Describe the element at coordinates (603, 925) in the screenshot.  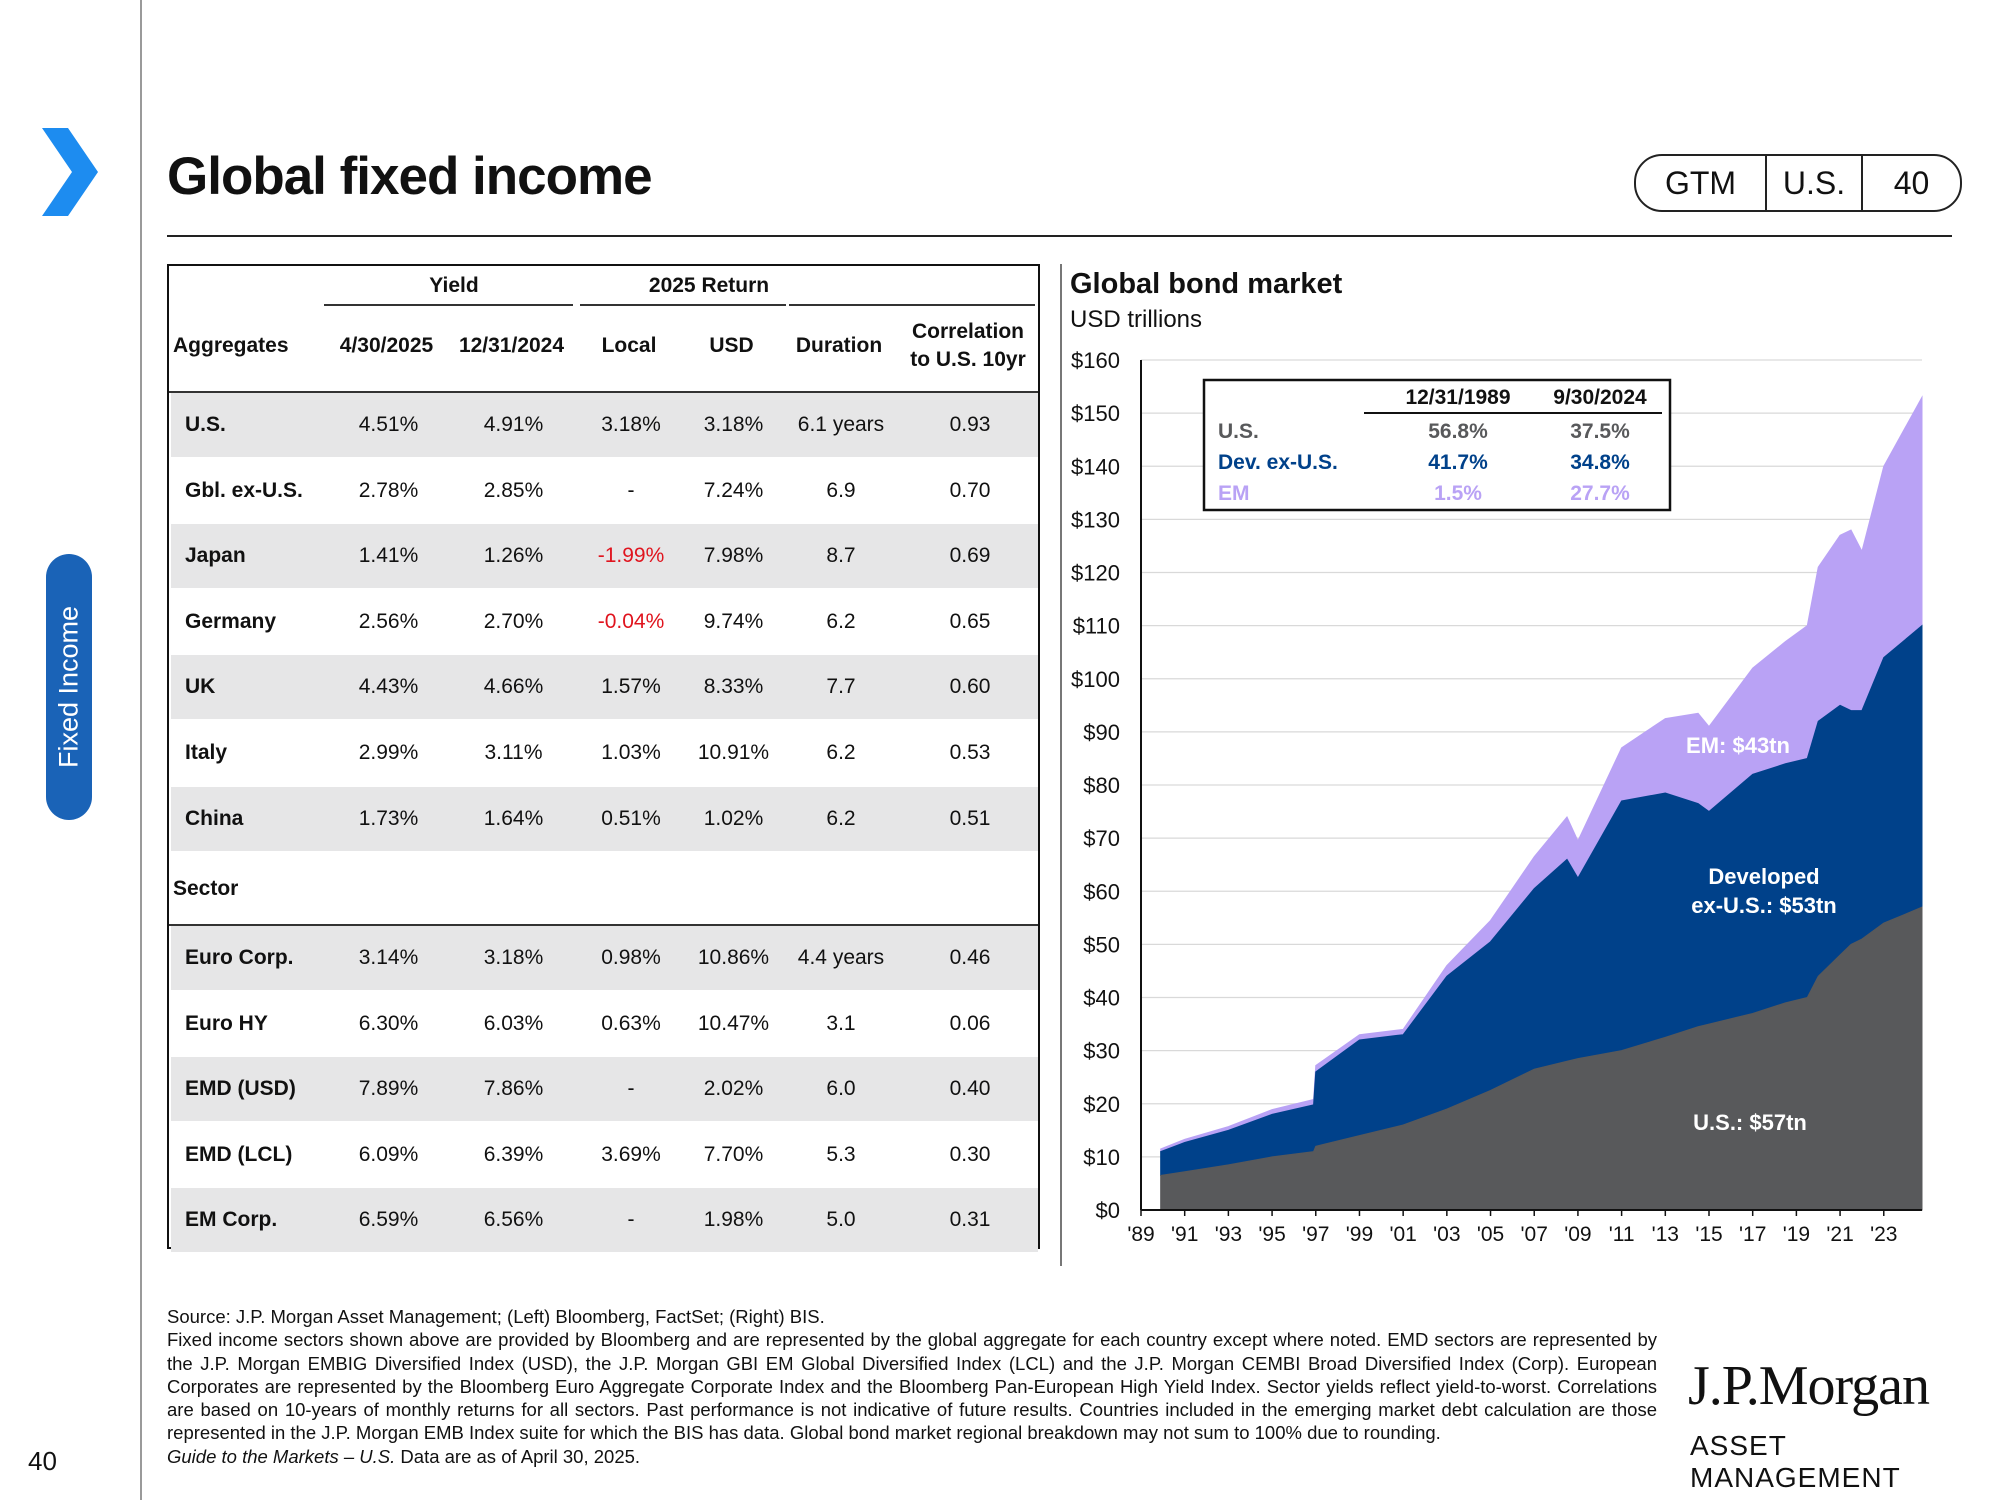
I see `sector-rule` at that location.